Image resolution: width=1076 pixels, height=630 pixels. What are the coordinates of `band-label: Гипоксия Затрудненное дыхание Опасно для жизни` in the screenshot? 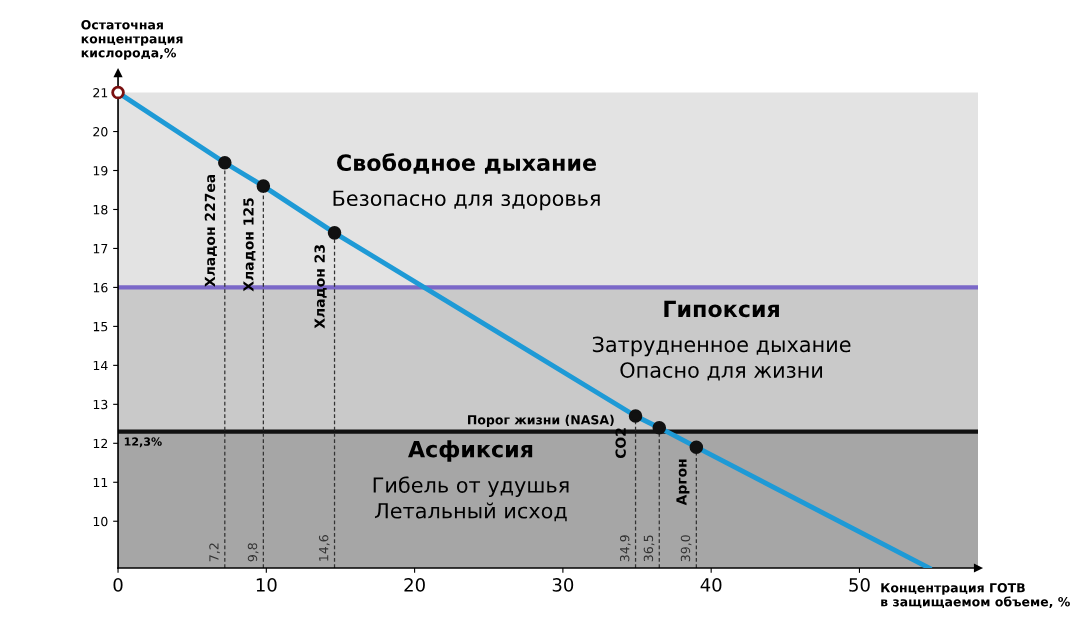 It's located at (721, 340).